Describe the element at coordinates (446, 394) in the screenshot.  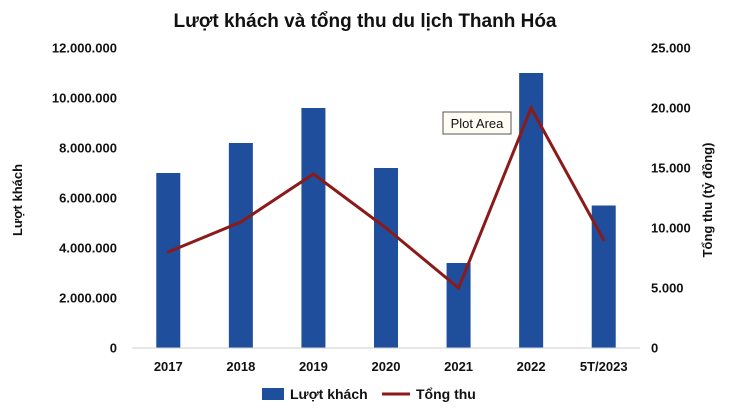
I see `legend-label-line: Tổng thu` at that location.